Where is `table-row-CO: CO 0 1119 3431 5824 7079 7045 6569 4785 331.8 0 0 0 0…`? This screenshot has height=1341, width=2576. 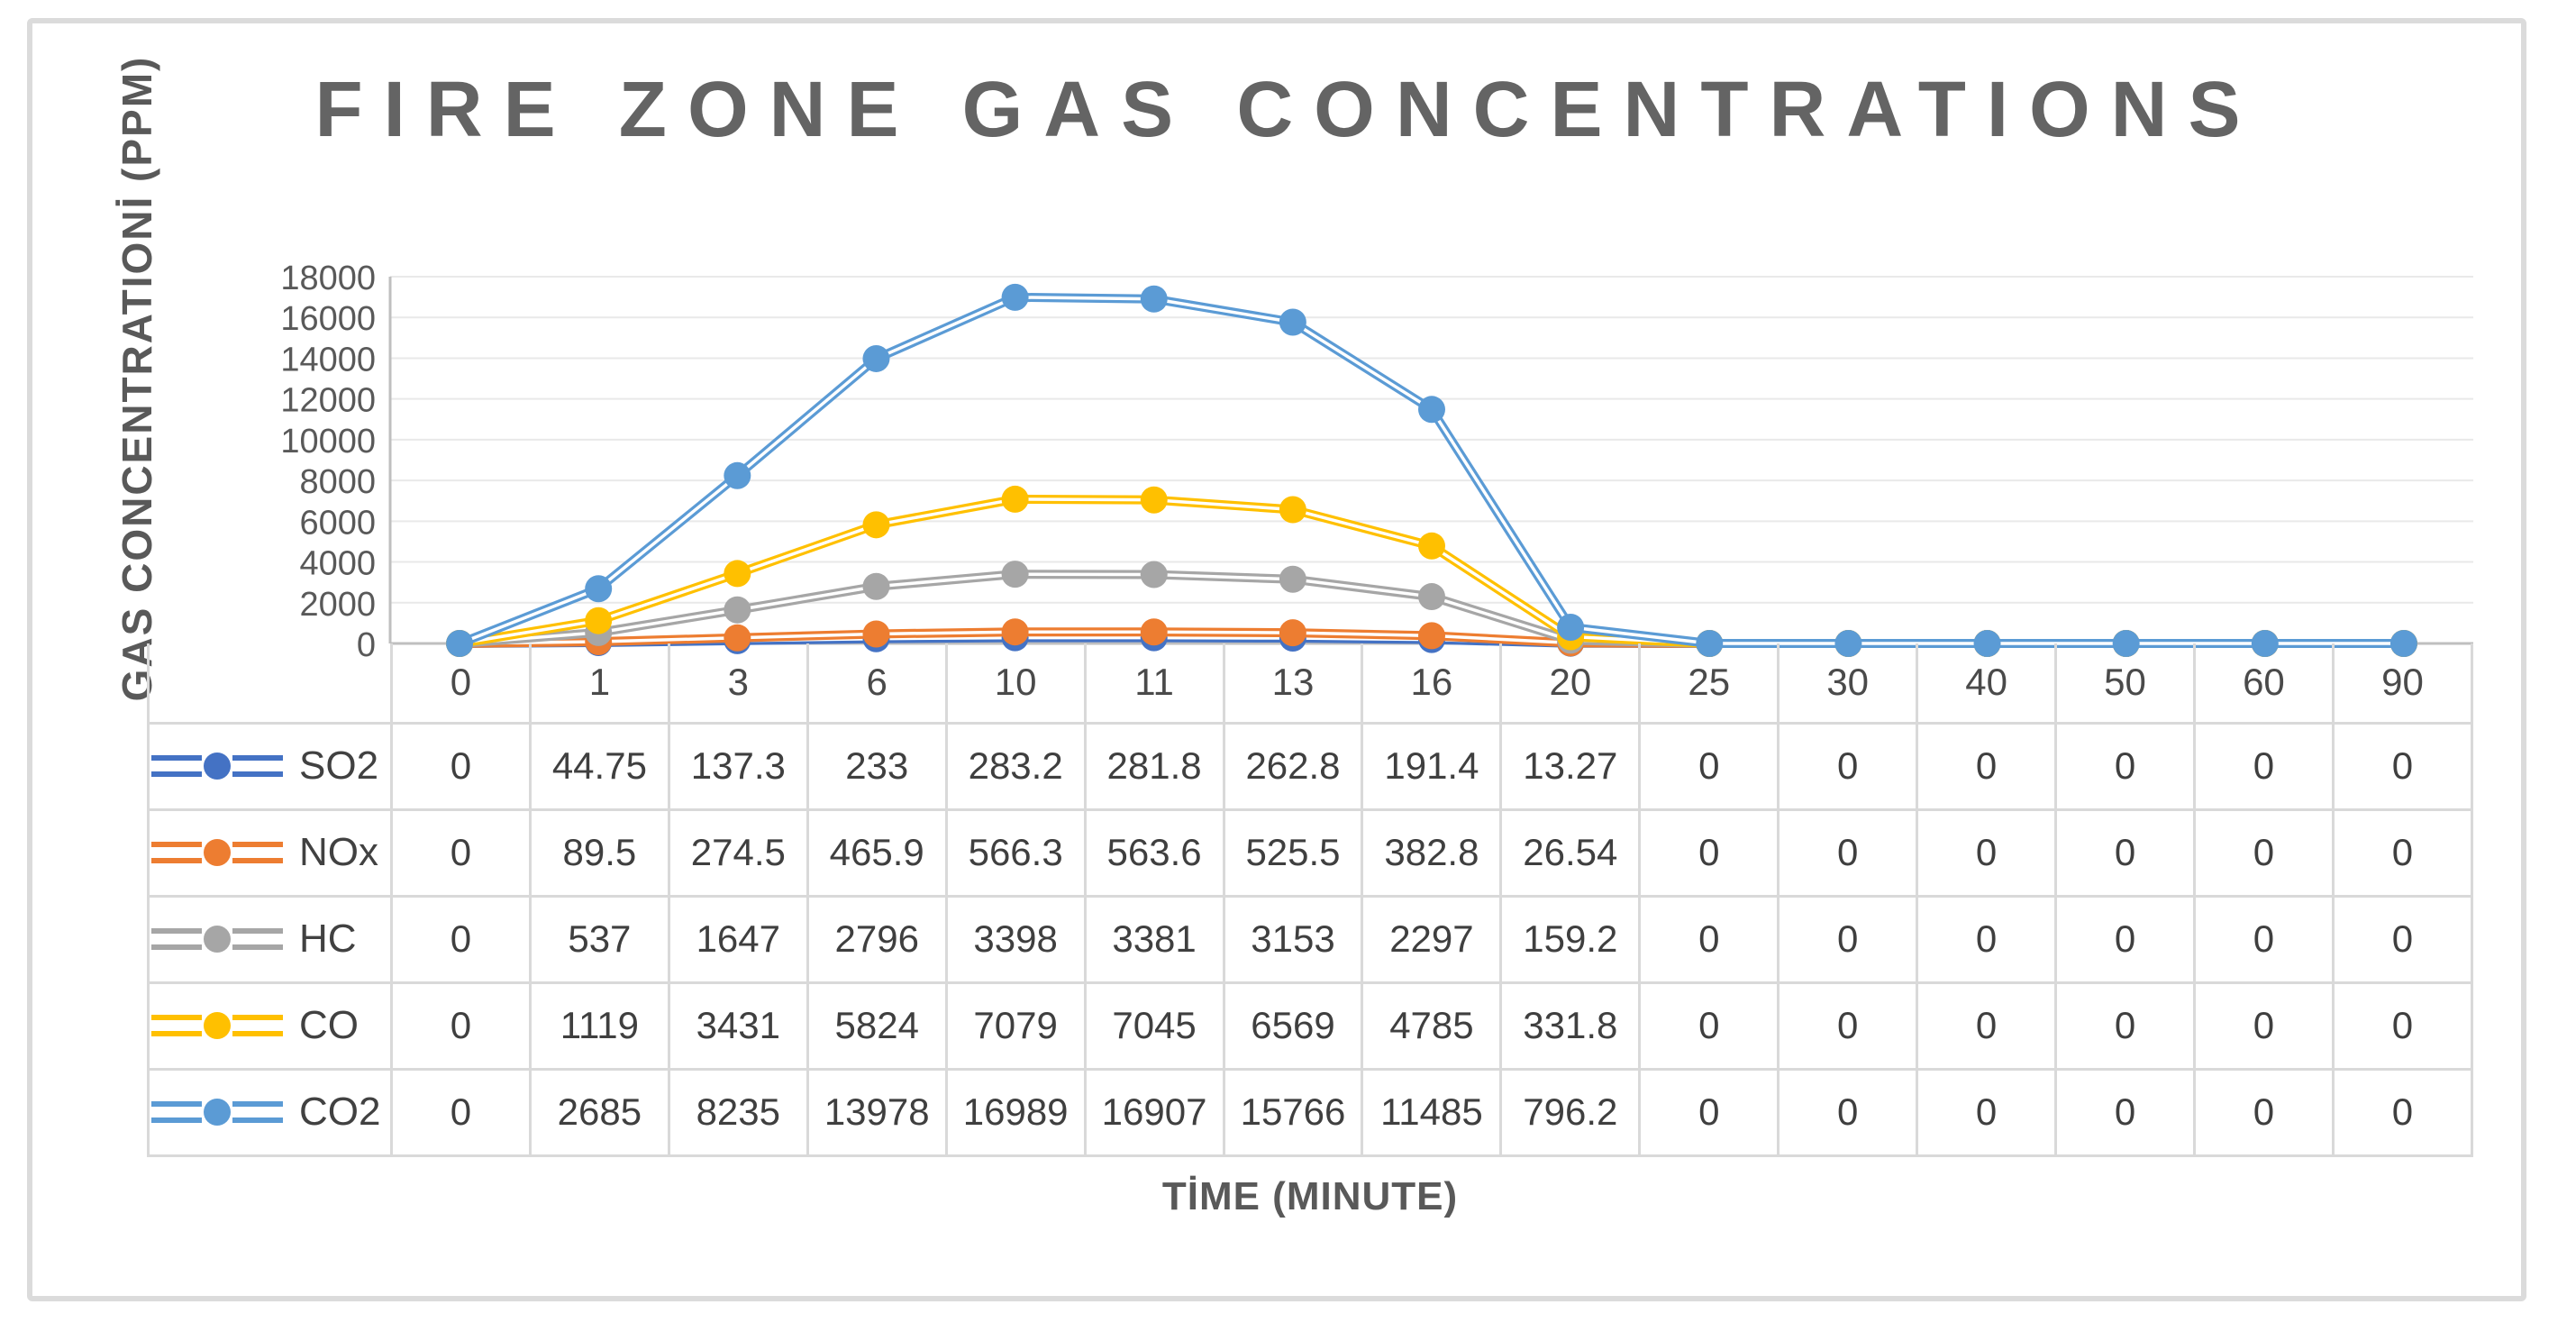 table-row-CO: CO 0 1119 3431 5824 7079 7045 6569 4785 331.8 0 0 0 0… is located at coordinates (1310, 1026).